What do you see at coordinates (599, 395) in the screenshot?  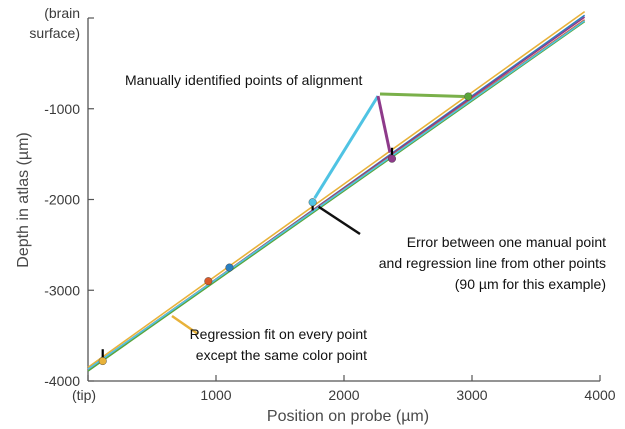 I see `x-tick-label-4: 4000` at bounding box center [599, 395].